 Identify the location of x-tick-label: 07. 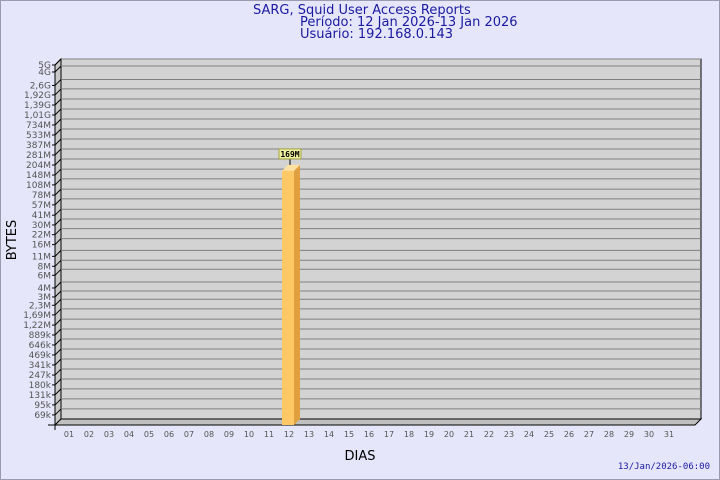
(189, 434).